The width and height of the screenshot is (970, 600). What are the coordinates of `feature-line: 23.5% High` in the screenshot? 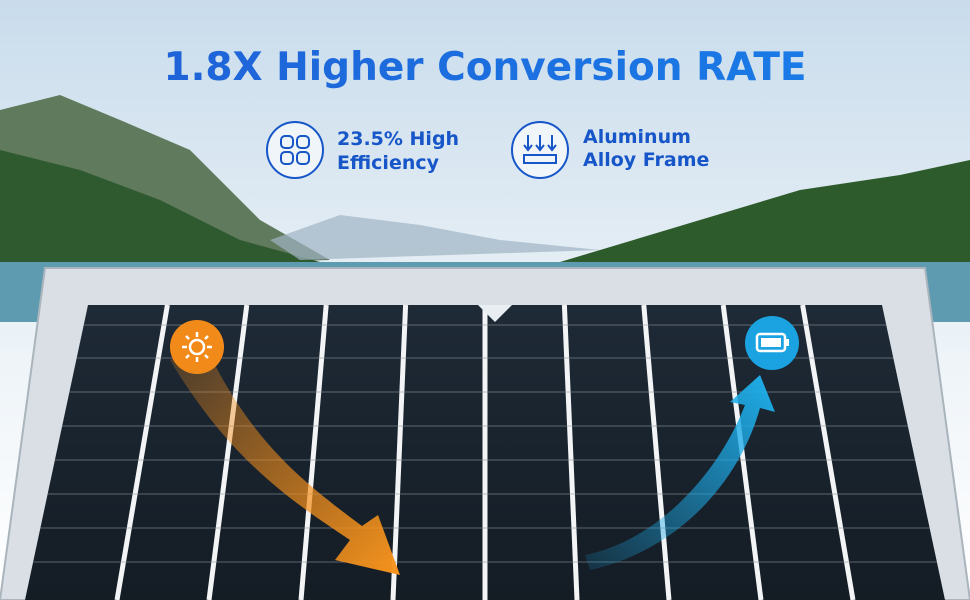 It's located at (398, 139).